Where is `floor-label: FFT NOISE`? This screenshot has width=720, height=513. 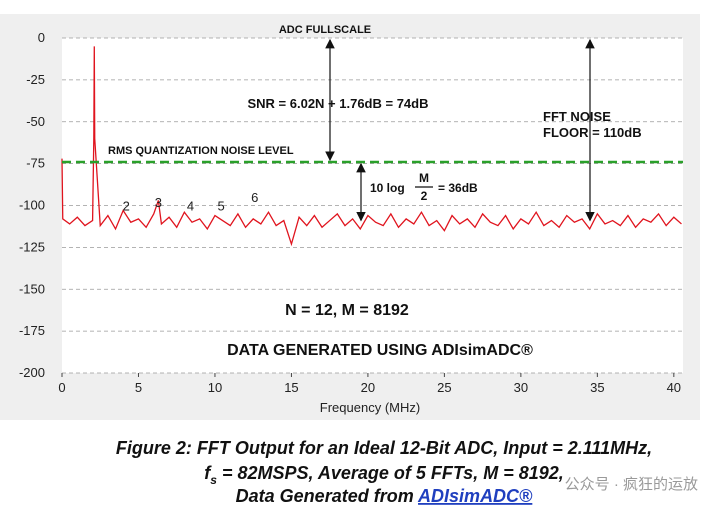 floor-label: FFT NOISE is located at coordinates (577, 116).